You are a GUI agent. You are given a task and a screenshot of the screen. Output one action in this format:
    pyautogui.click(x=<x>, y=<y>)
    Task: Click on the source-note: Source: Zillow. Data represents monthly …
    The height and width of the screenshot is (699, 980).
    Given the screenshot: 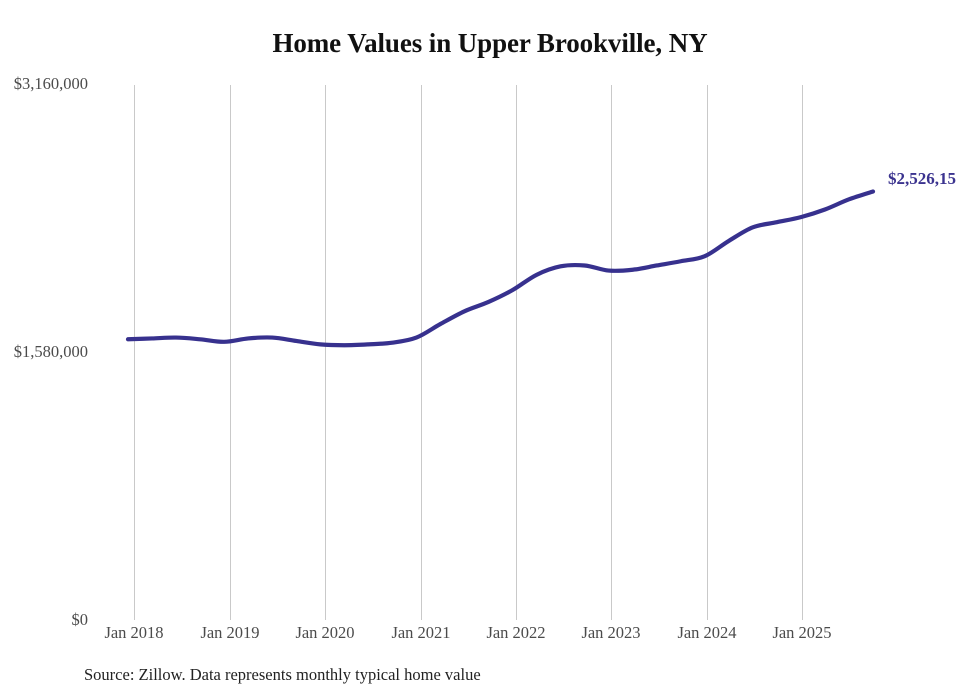 What is the action you would take?
    pyautogui.click(x=282, y=674)
    